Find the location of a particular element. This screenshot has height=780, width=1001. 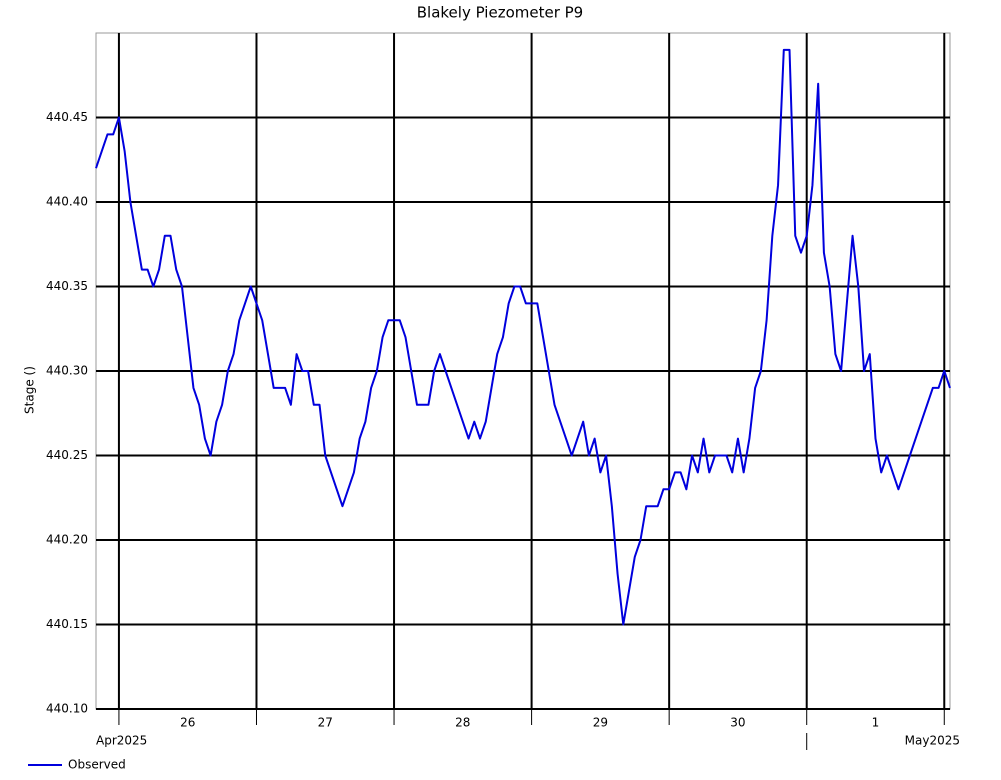

chart-title: Blakely Piezometer P9 is located at coordinates (500, 13).